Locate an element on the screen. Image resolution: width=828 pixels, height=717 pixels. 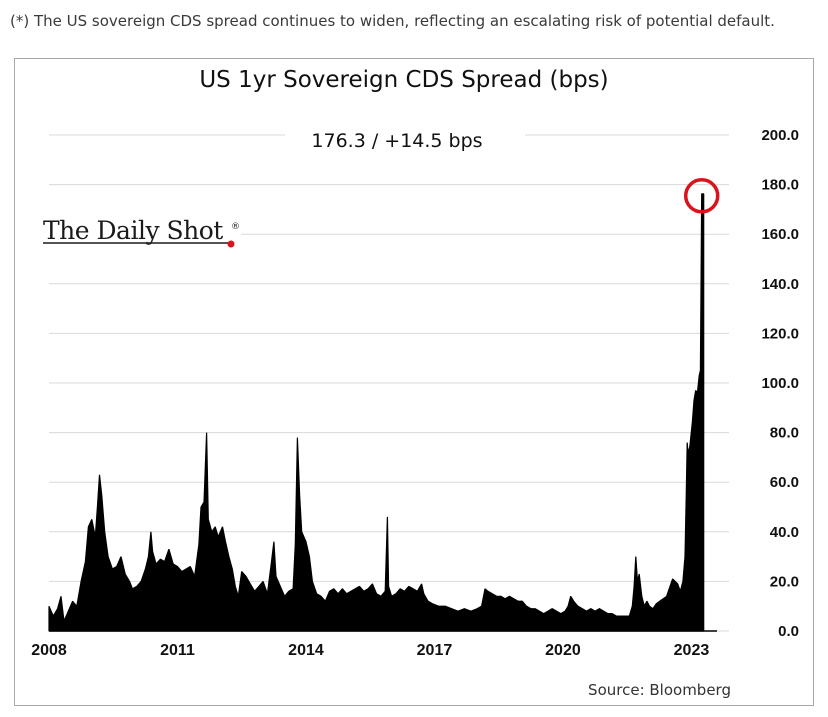
y-tick-label: 200.0 is located at coordinates (780, 135).